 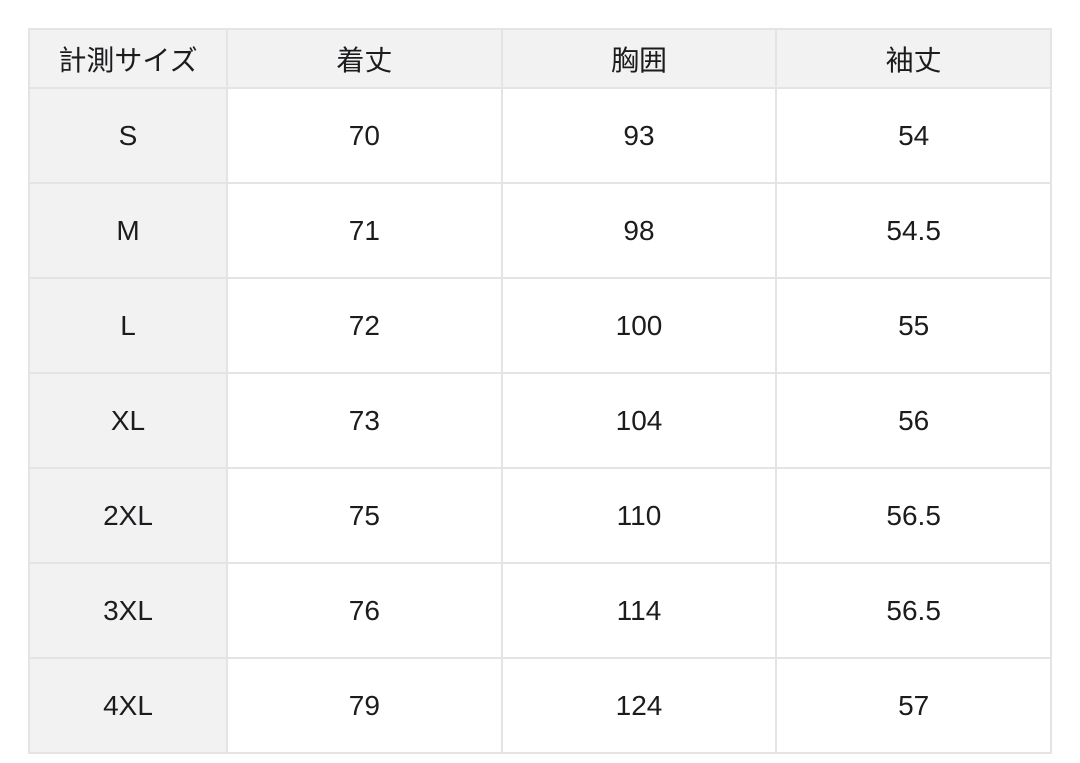 What do you see at coordinates (639, 610) in the screenshot?
I see `cell-chest: 114` at bounding box center [639, 610].